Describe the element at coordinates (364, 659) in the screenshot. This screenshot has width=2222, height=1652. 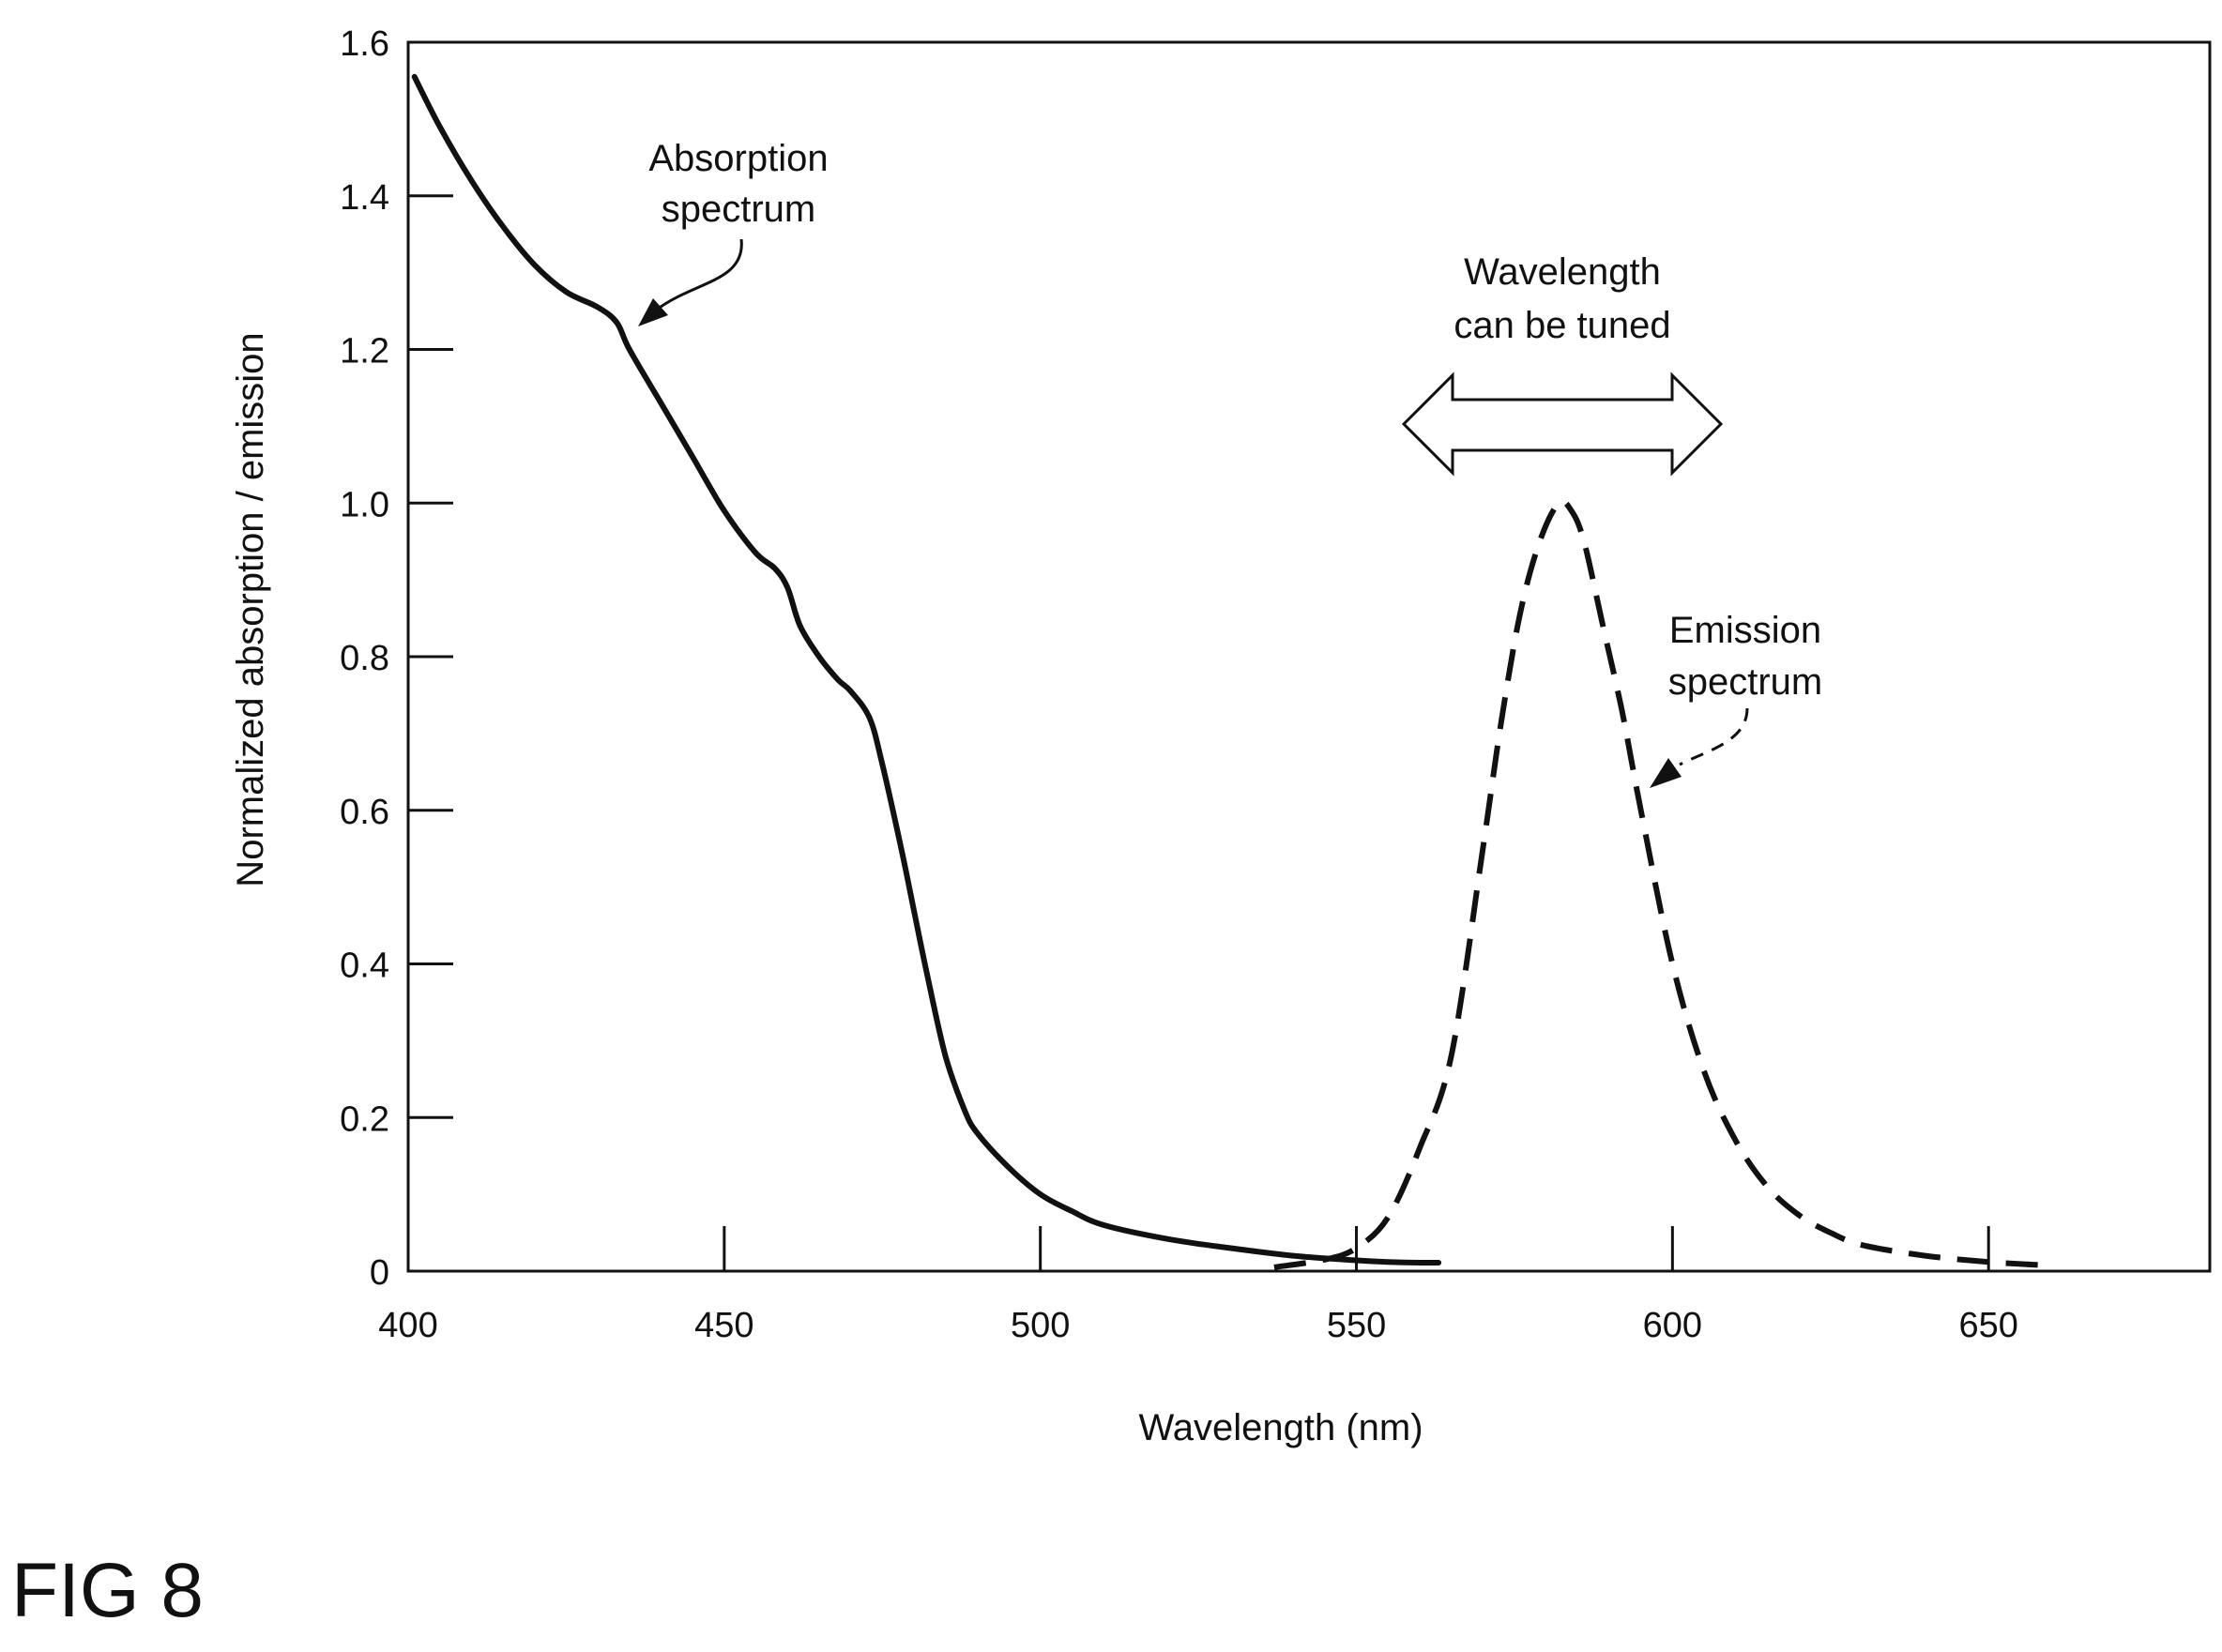
I see `y-tick-label: 0.8` at that location.